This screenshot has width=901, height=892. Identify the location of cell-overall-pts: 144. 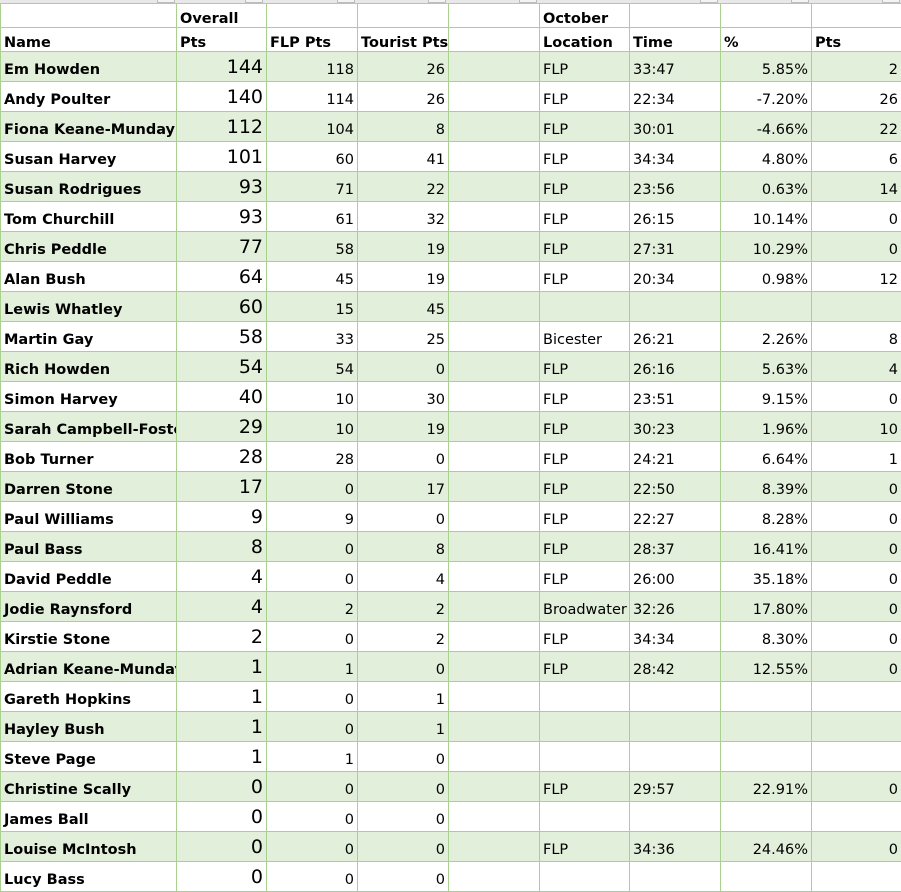
(221, 66).